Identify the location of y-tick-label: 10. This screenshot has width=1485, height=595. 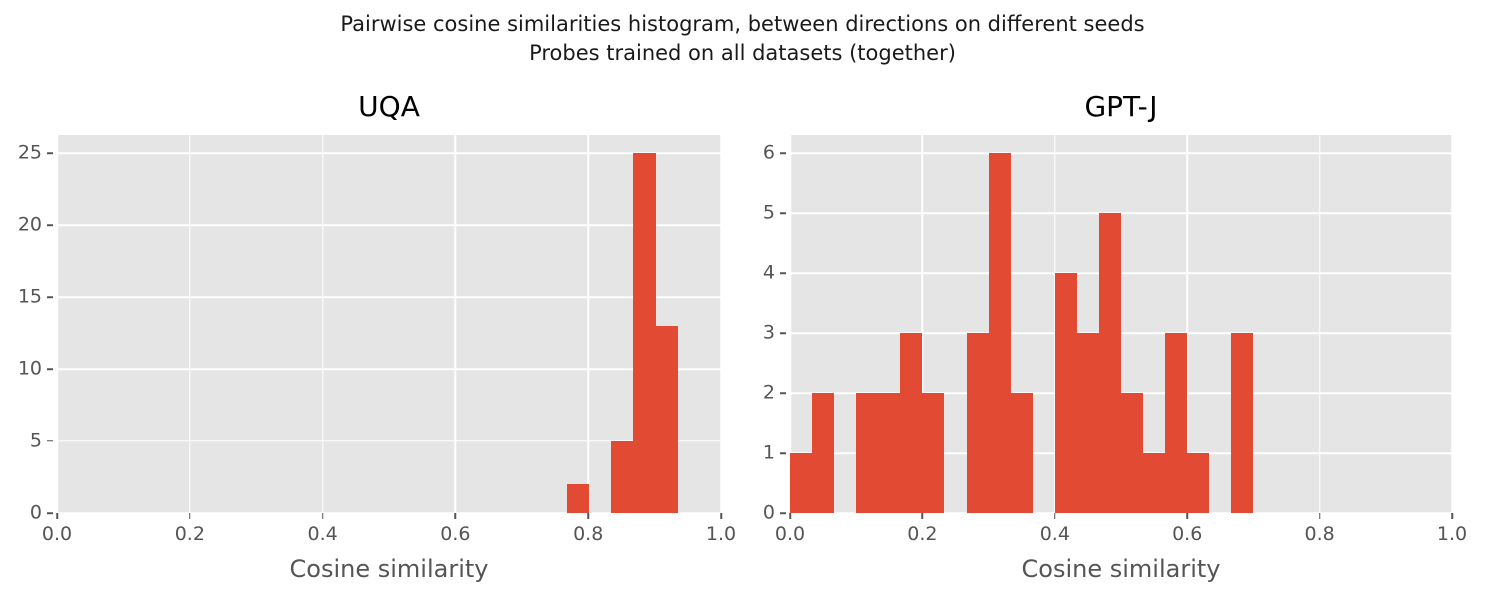
(29, 368).